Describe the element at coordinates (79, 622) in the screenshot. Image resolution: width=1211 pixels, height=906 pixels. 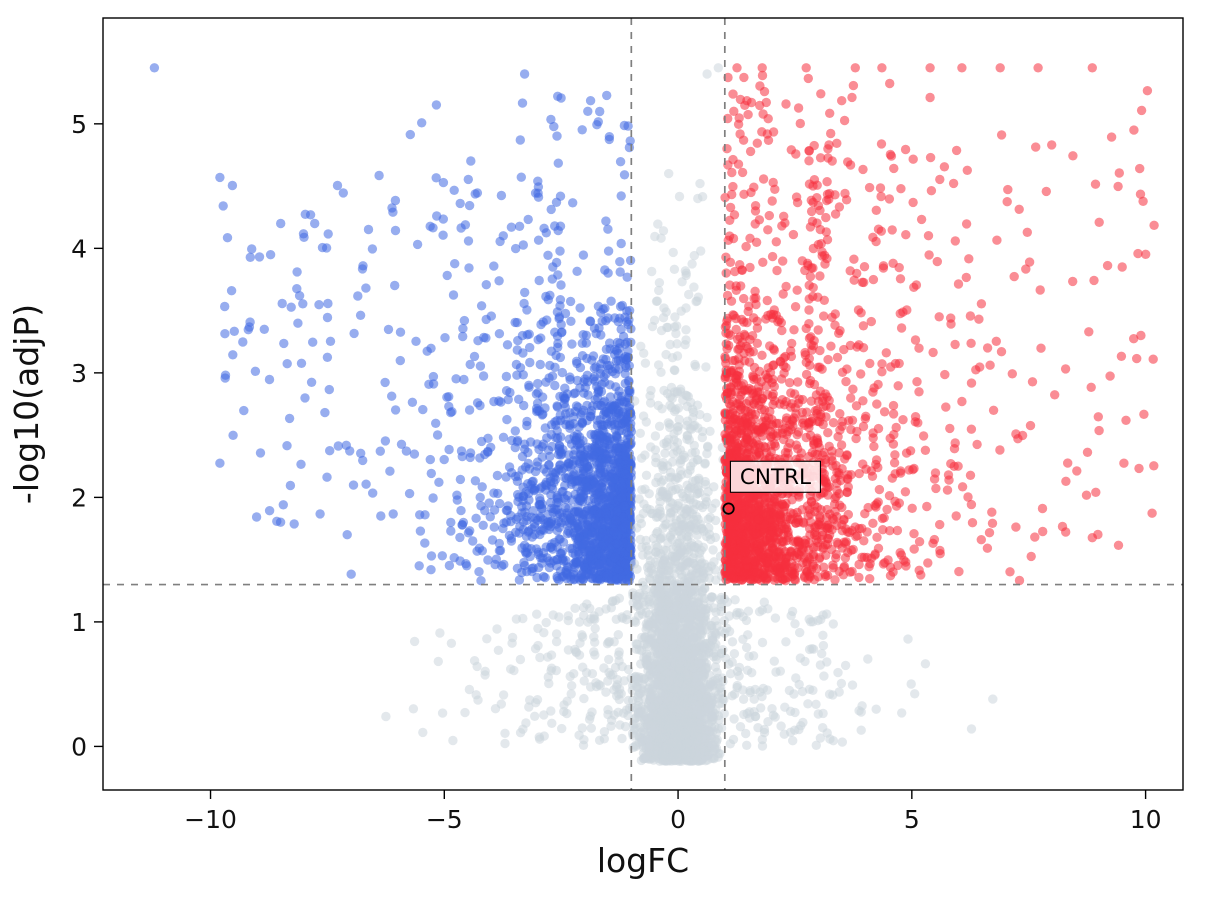
I see `y-tick-label: 1` at that location.